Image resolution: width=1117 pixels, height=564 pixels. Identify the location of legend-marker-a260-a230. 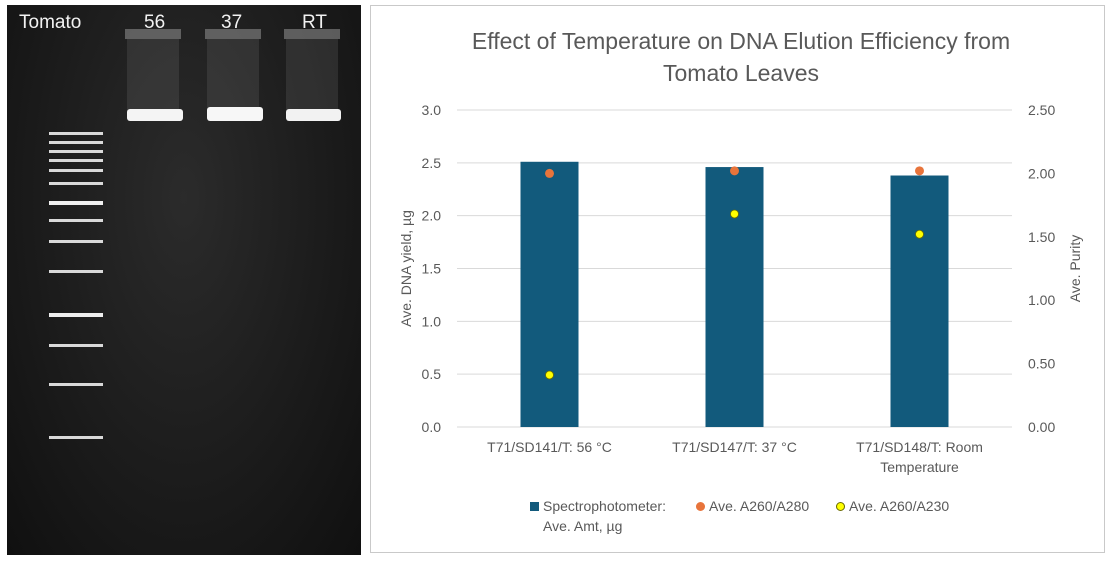
(840, 506).